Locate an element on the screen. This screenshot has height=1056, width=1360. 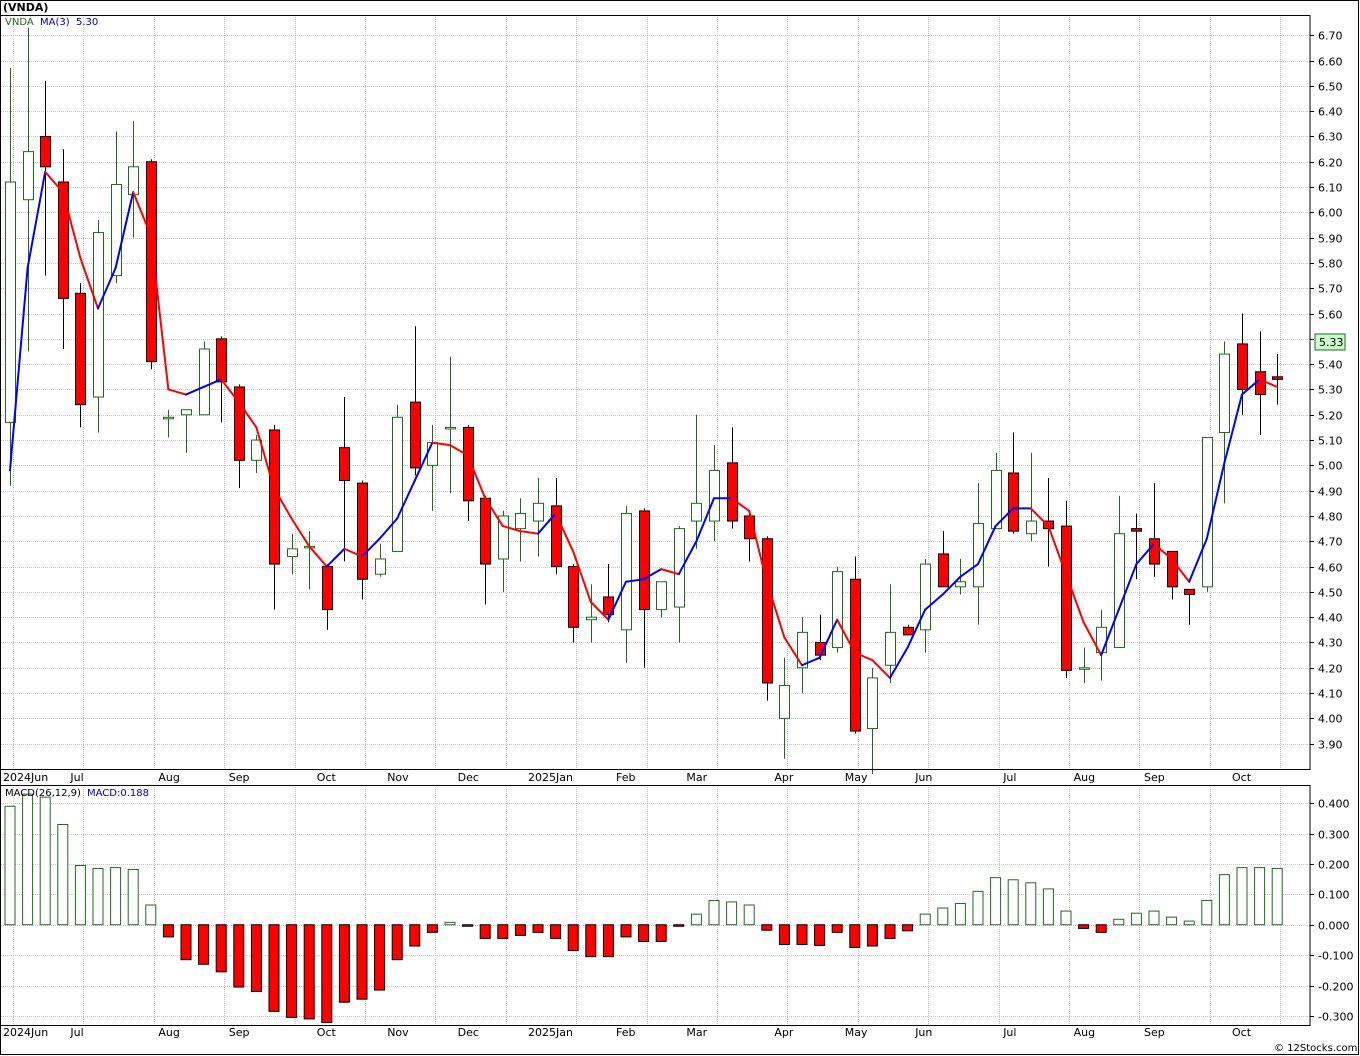
legend-ma-name: MA(3) is located at coordinates (55, 22).